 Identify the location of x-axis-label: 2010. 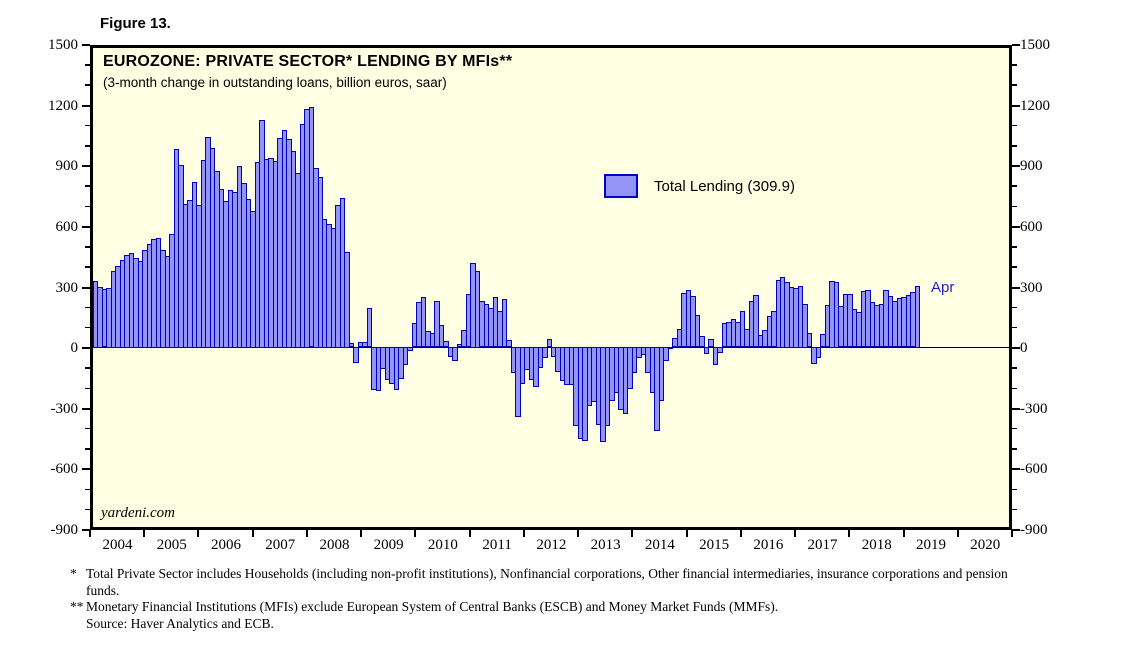
(442, 545).